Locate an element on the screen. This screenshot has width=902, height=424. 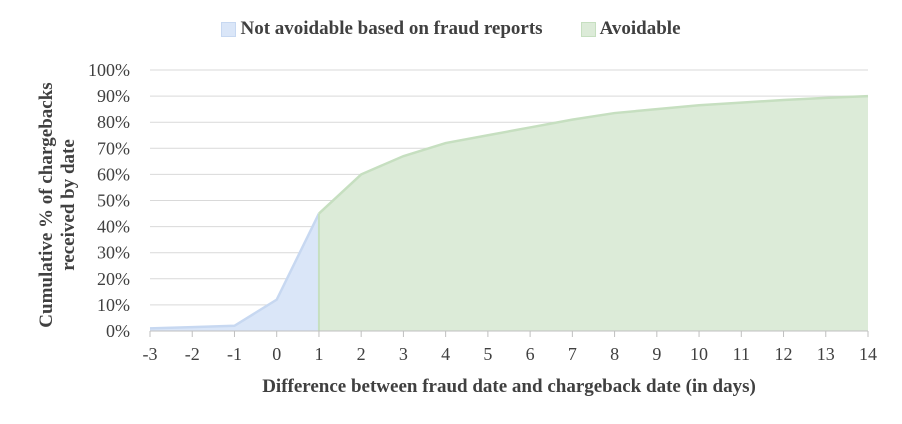
legend-item-not-avoidable: Not avoidable based on fraud reports is located at coordinates (382, 29).